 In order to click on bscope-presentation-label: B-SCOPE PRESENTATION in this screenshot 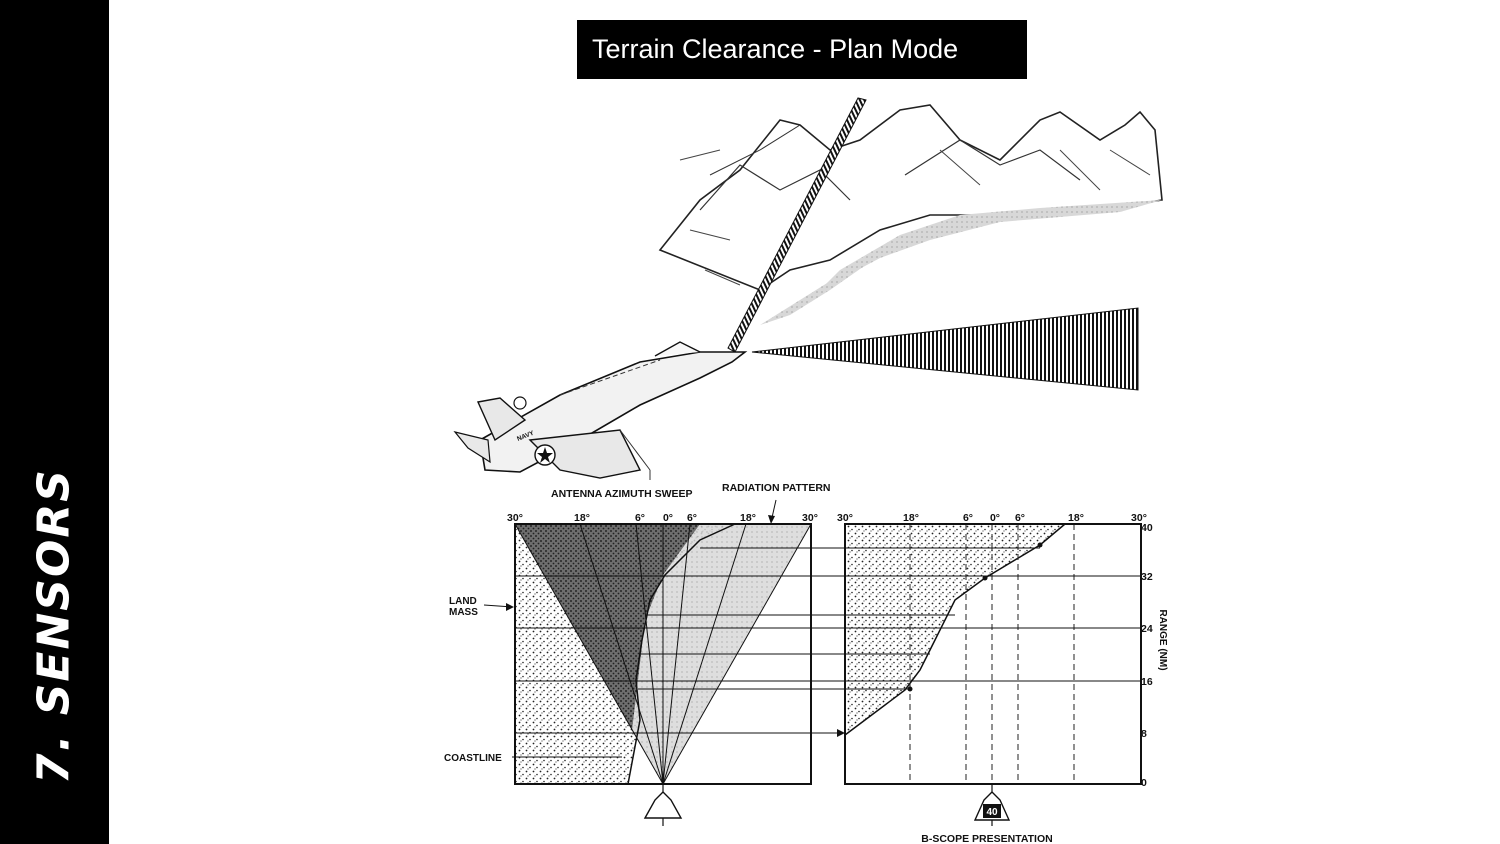, I will do `click(986, 838)`.